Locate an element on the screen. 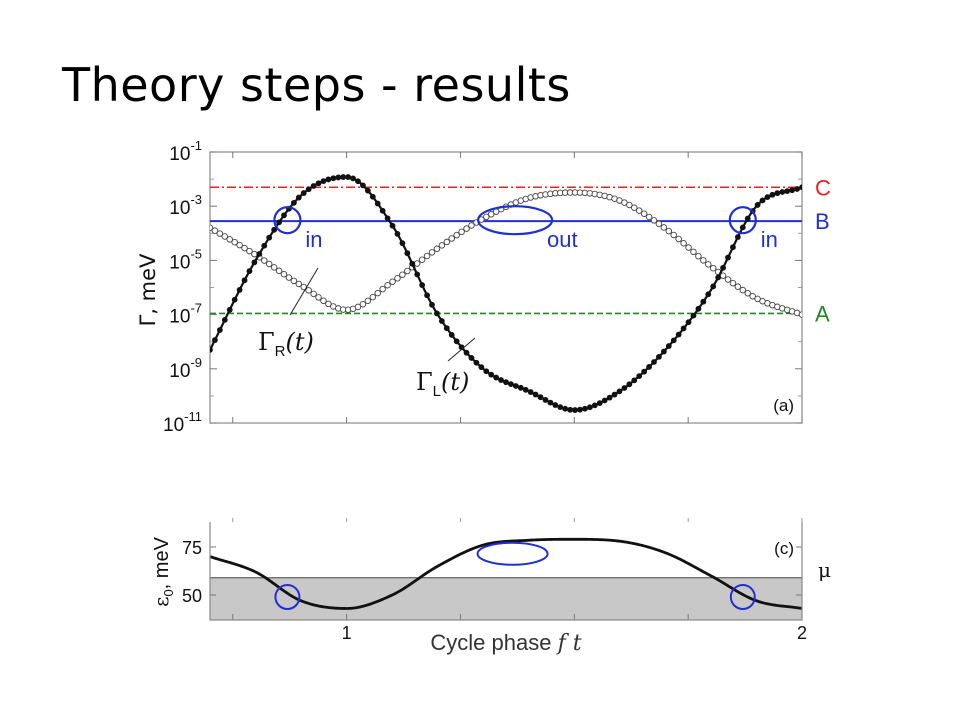 This screenshot has height=720, width=960. reference-label-c: C is located at coordinates (823, 187).